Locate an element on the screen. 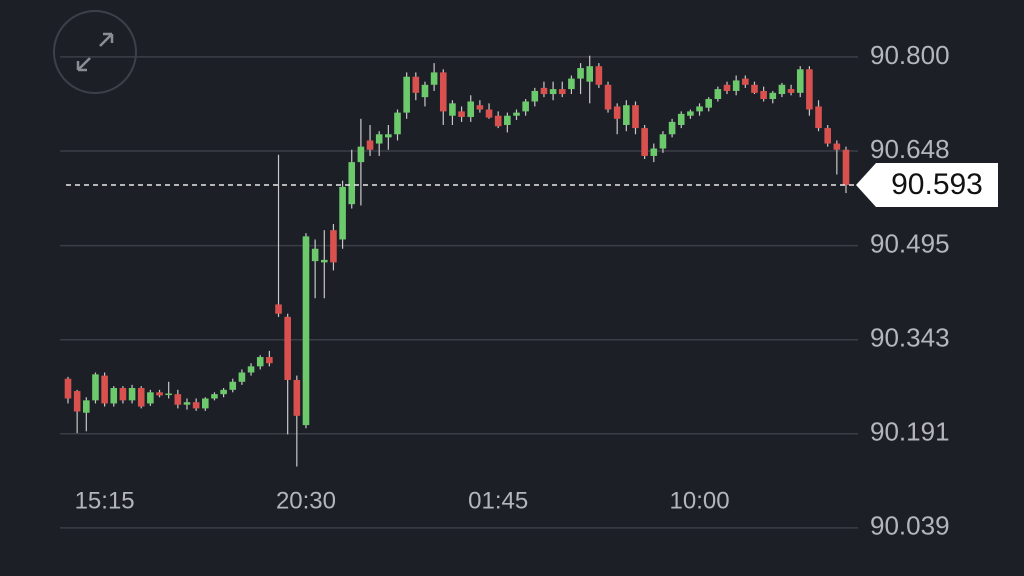  y-tick-label: 90.343 is located at coordinates (910, 338).